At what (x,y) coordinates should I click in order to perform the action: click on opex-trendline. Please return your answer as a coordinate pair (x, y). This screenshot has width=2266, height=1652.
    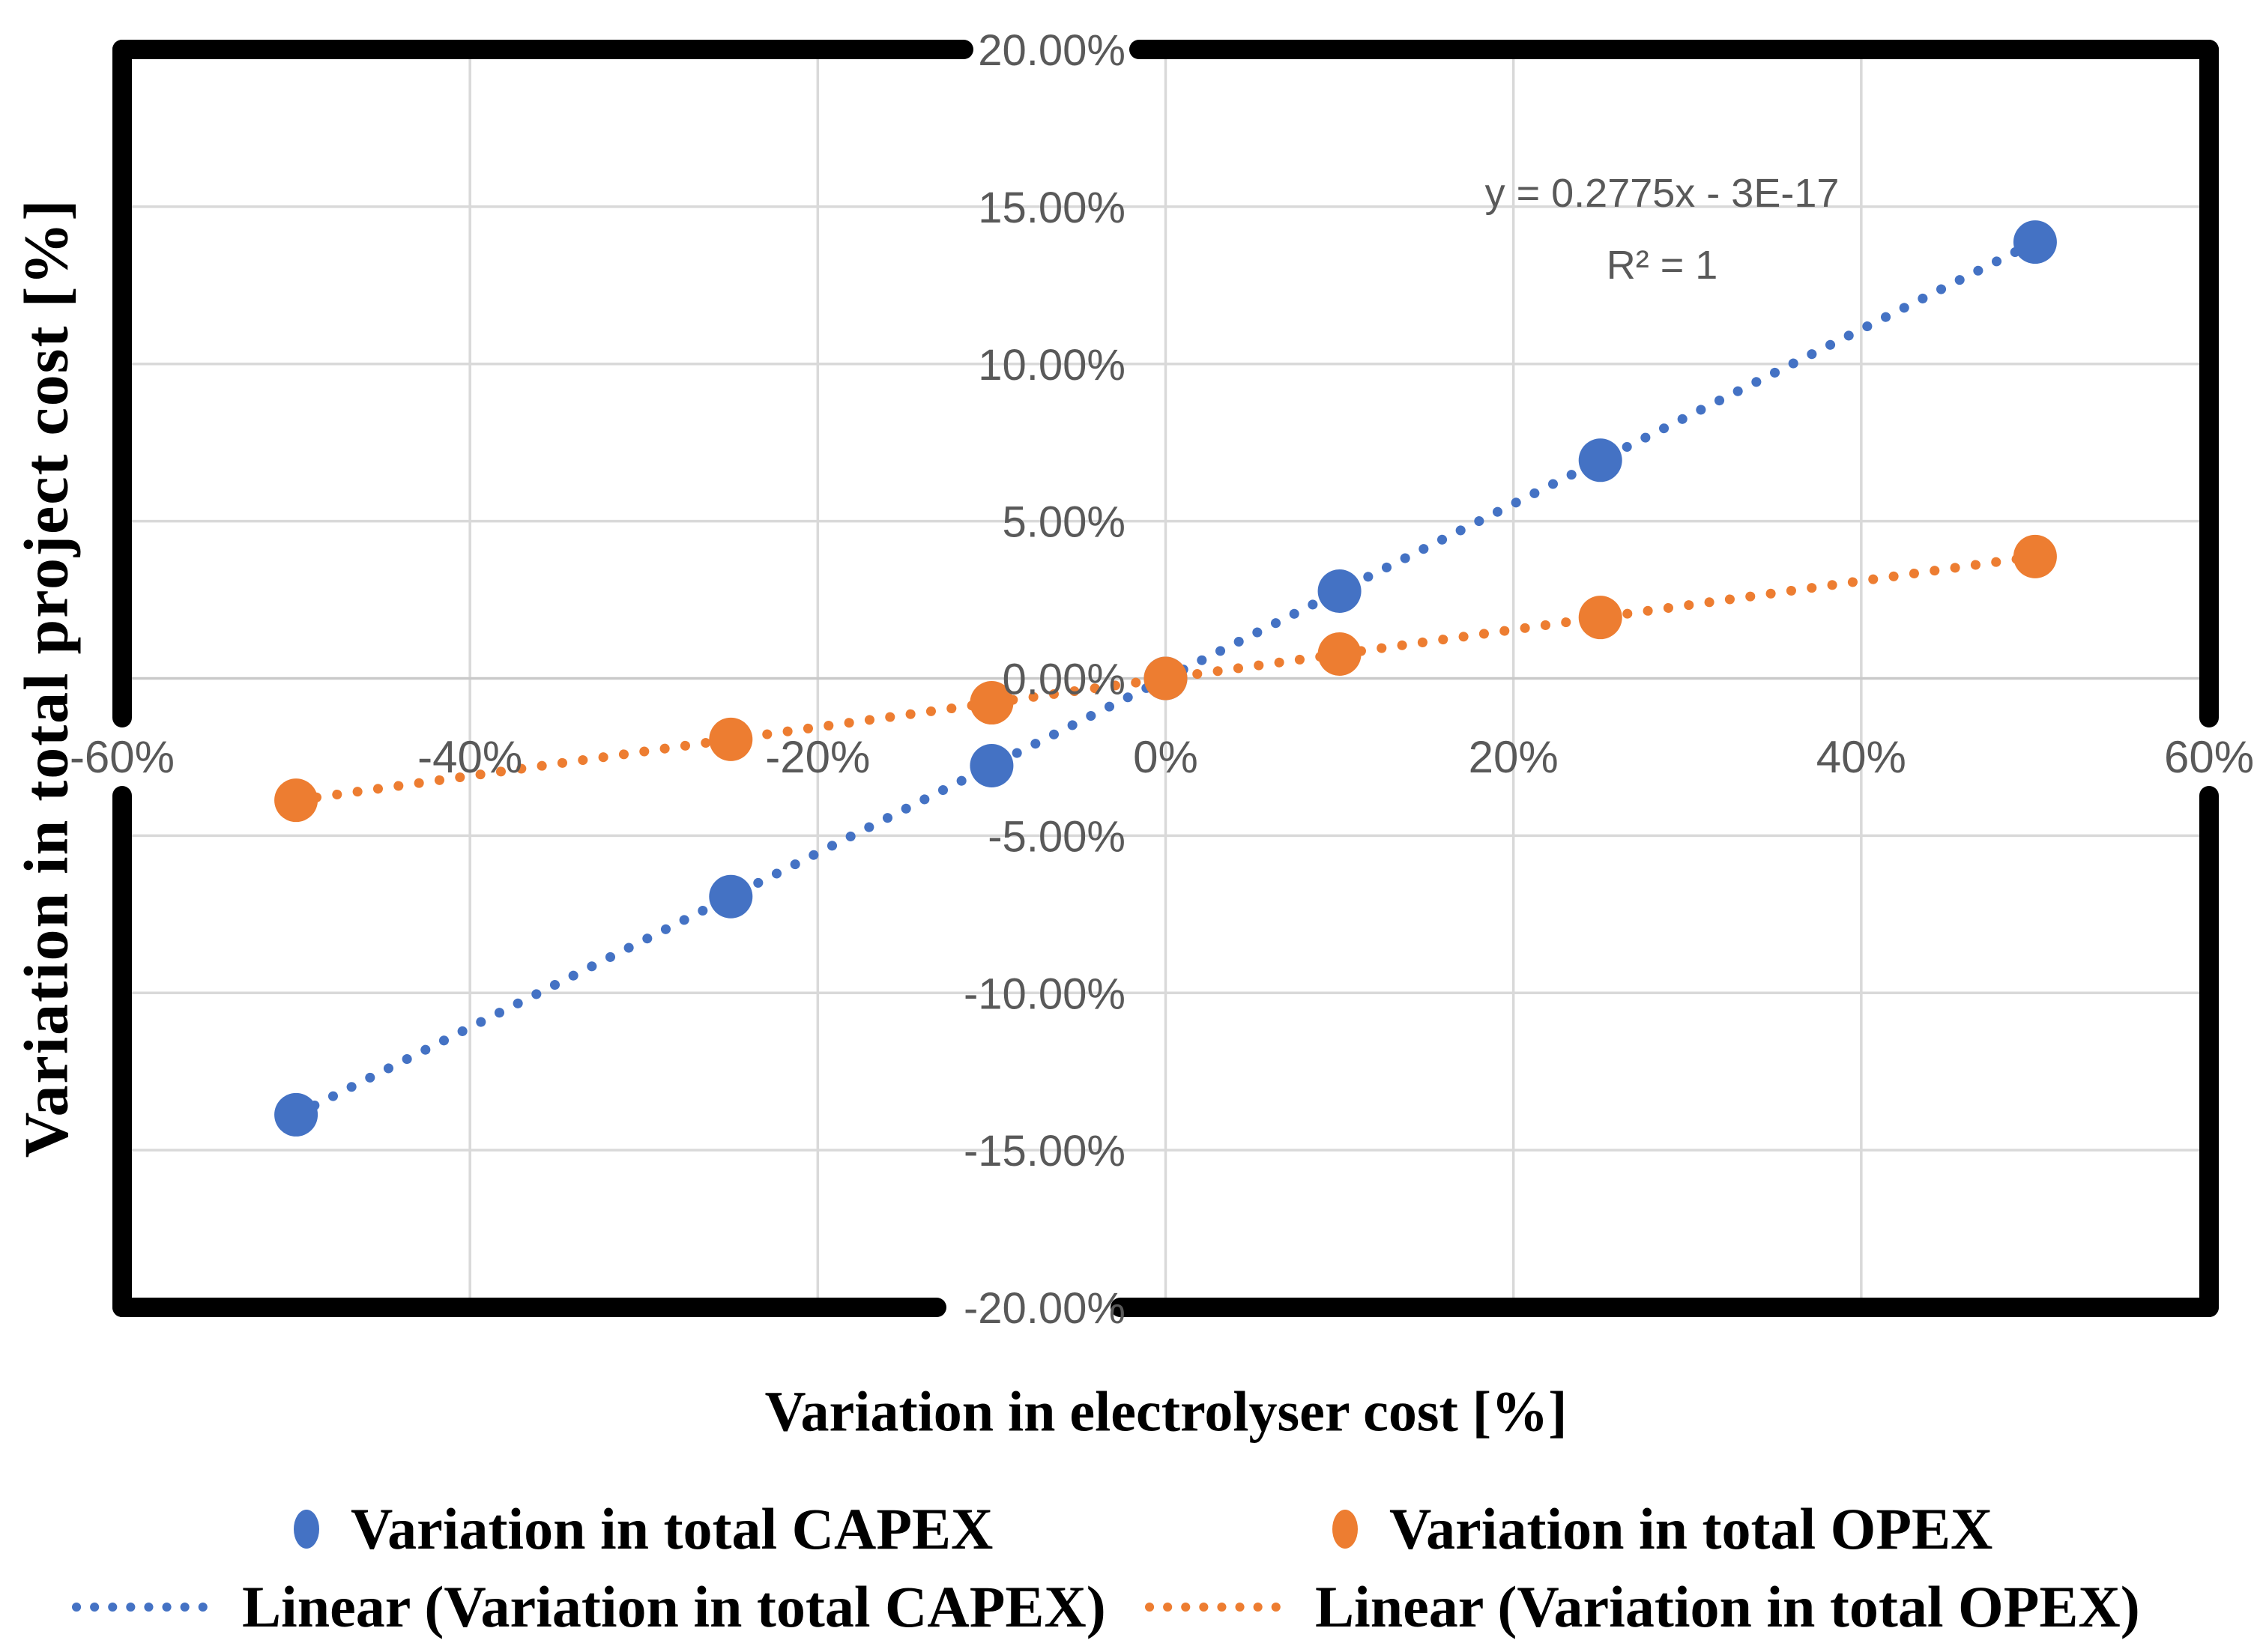
    Looking at the image, I should click on (1165, 678).